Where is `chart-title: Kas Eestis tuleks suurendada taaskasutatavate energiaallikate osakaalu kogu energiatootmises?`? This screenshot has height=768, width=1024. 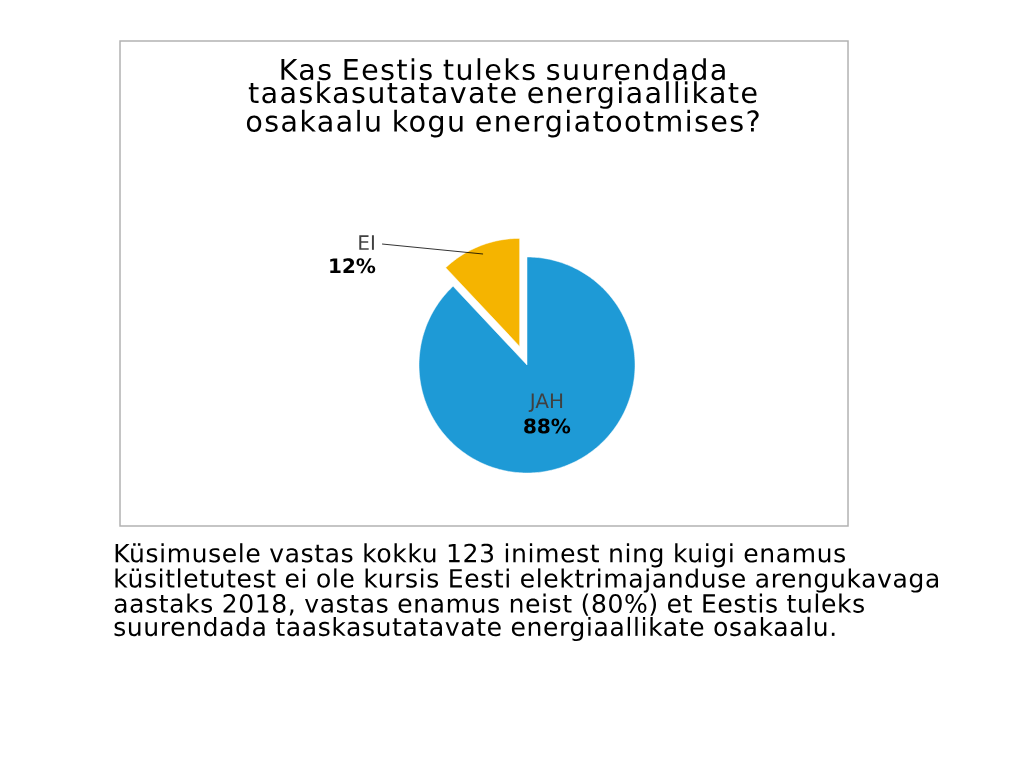 chart-title: Kas Eestis tuleks suurendada taaskasutatavate energiaallikate osakaalu kogu energiatootmises? is located at coordinates (502, 98).